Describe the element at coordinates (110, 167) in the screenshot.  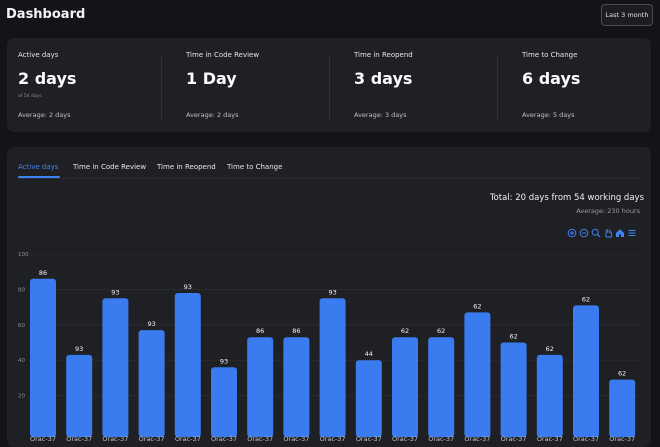
I see `tab-code-review: Time in Code Review` at that location.